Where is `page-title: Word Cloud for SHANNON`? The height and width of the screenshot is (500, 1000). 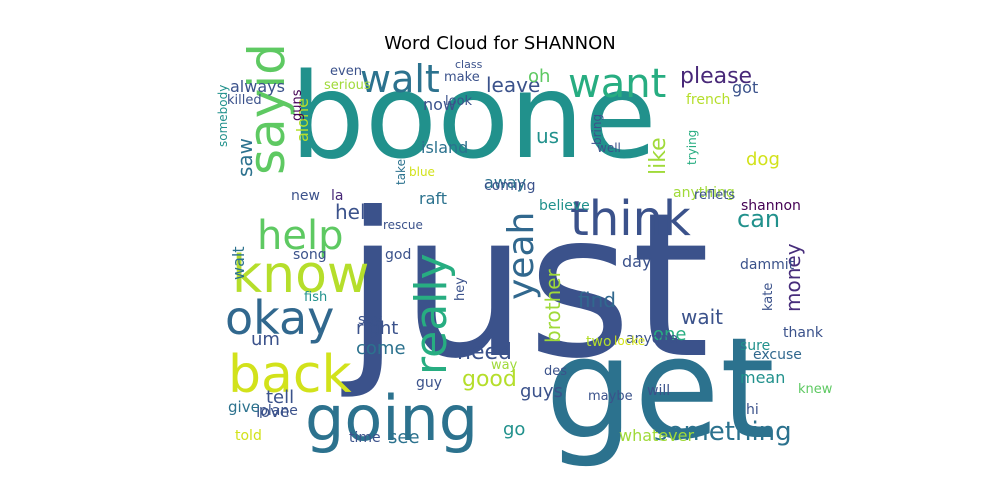 page-title: Word Cloud for SHANNON is located at coordinates (500, 43).